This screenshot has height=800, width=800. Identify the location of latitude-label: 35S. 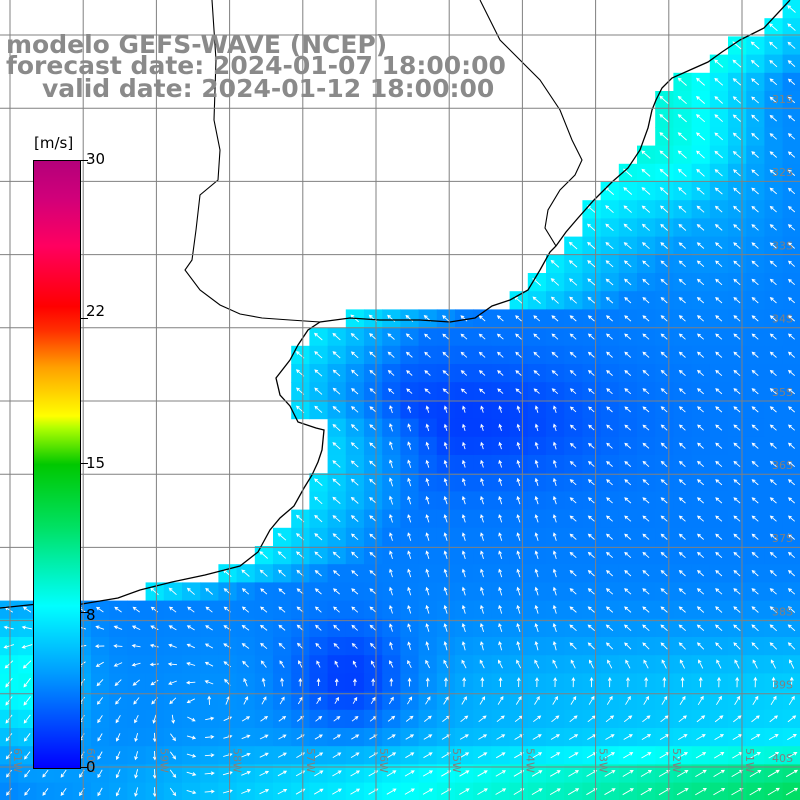
(782, 392).